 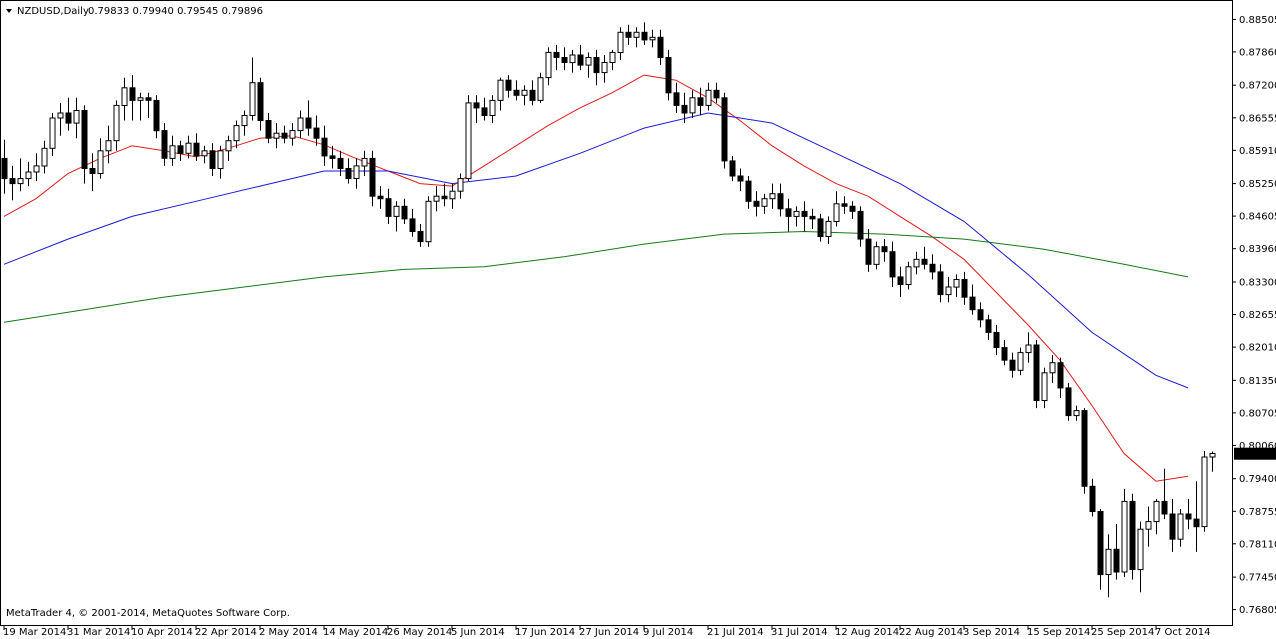 What do you see at coordinates (1182, 632) in the screenshot?
I see `time-tick-label: 7 Oct 2014` at bounding box center [1182, 632].